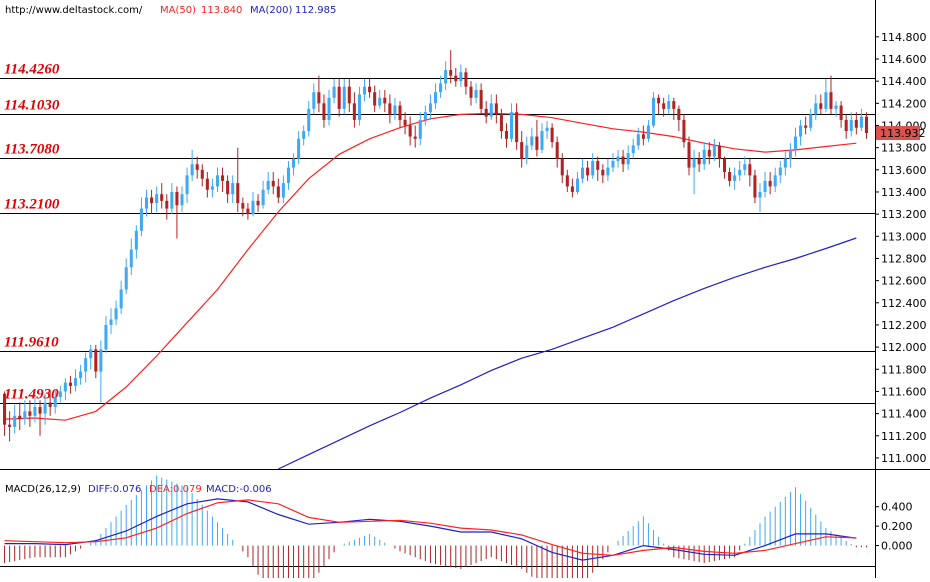 The width and height of the screenshot is (930, 582). What do you see at coordinates (904, 170) in the screenshot?
I see `price-tick-label: 113.600` at bounding box center [904, 170].